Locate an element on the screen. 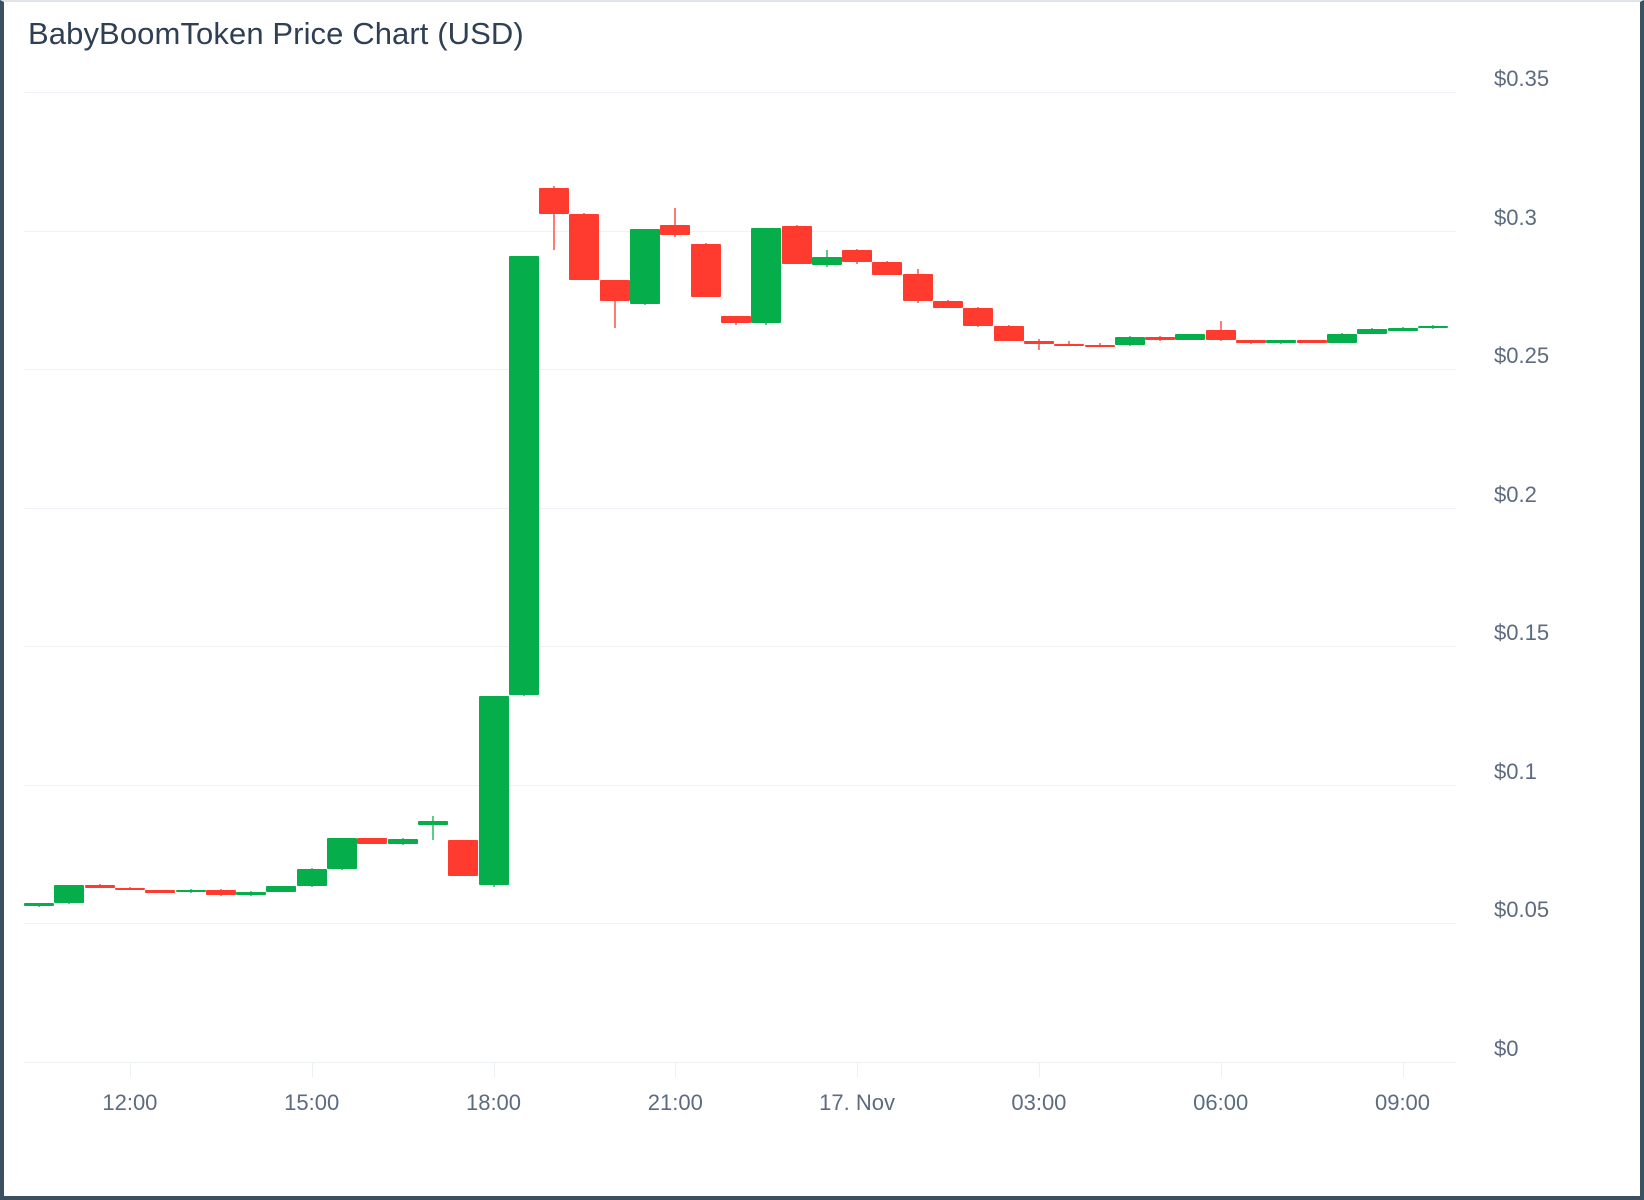 The height and width of the screenshot is (1200, 1644). y-axis-tick-label: $0.25 is located at coordinates (1522, 356).